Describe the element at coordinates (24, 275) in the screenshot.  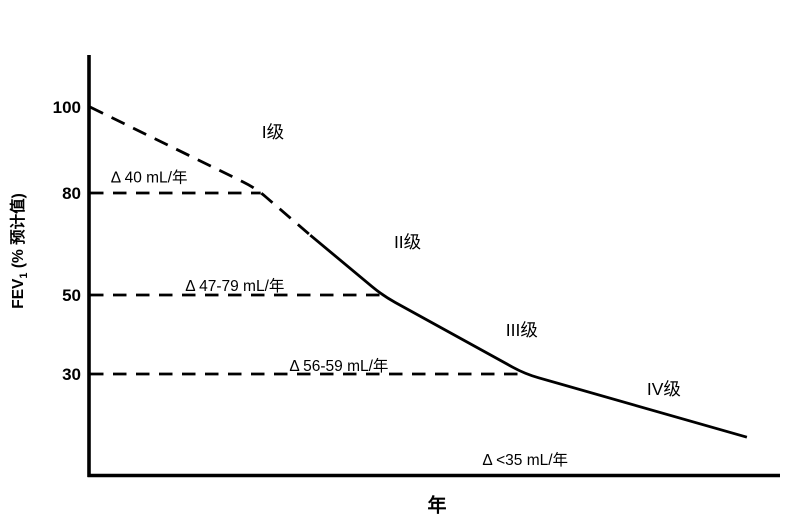
I see `y-axis-title-subscript: 1` at that location.